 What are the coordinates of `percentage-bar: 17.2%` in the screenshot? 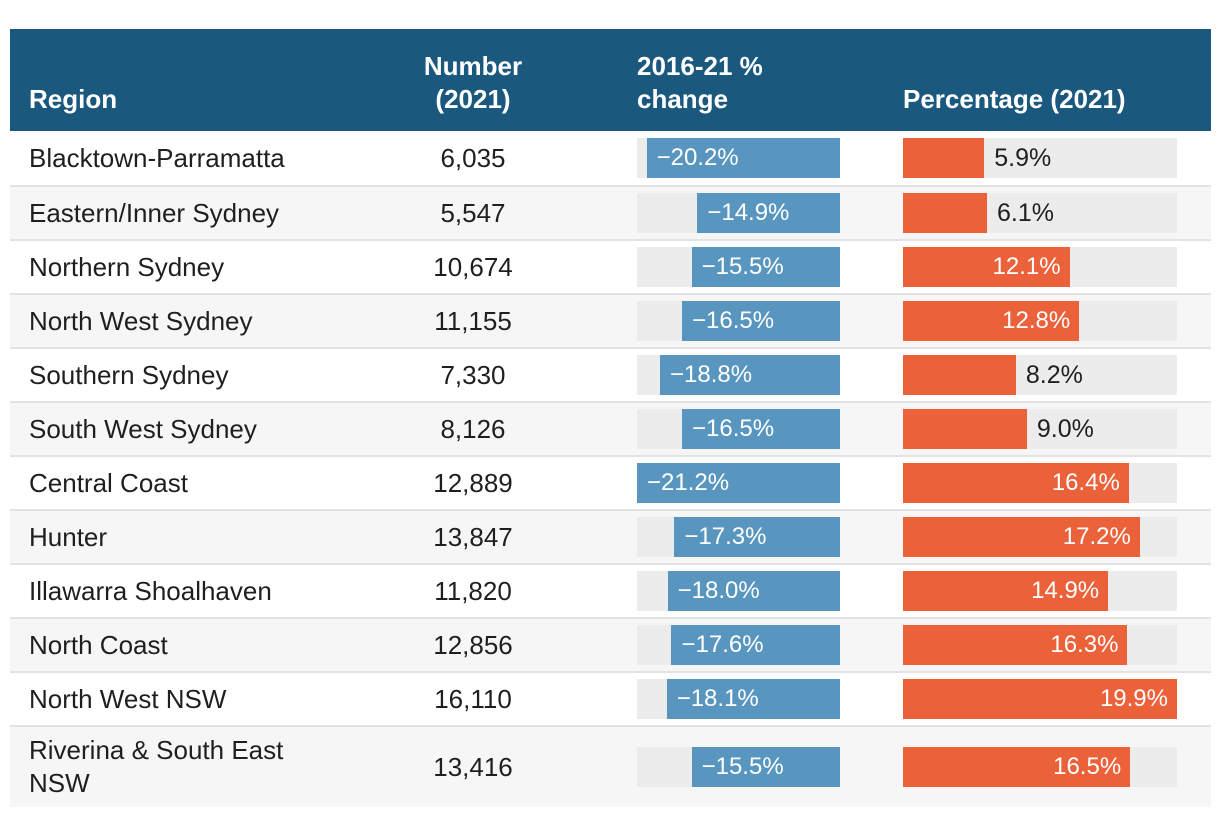 It's located at (1021, 537).